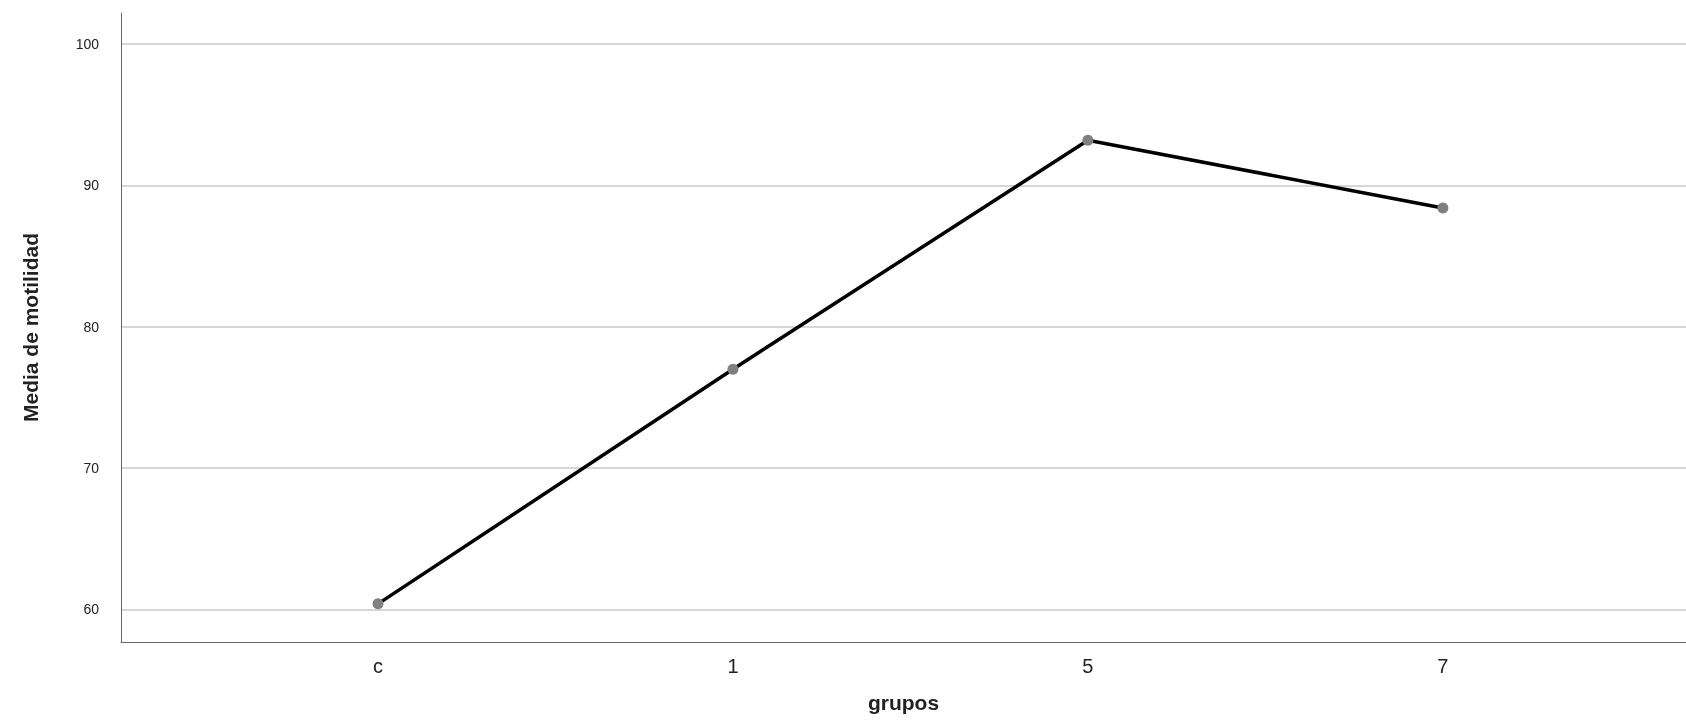 This screenshot has height=727, width=1686. I want to click on y-tick-label: 60, so click(91, 609).